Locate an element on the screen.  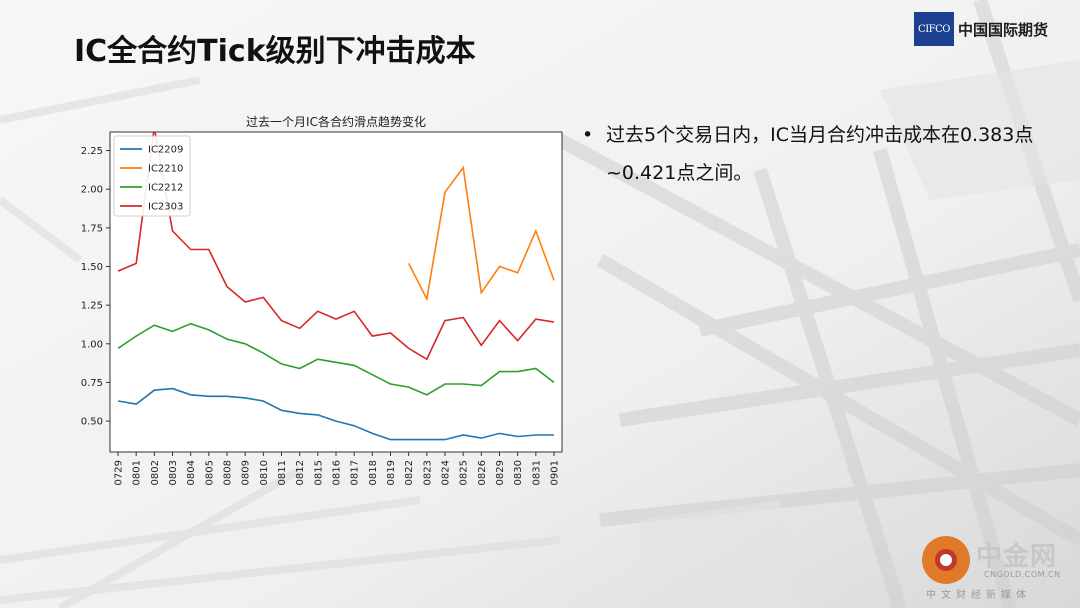
x-tick-label: 0830 is located at coordinates (518, 472).